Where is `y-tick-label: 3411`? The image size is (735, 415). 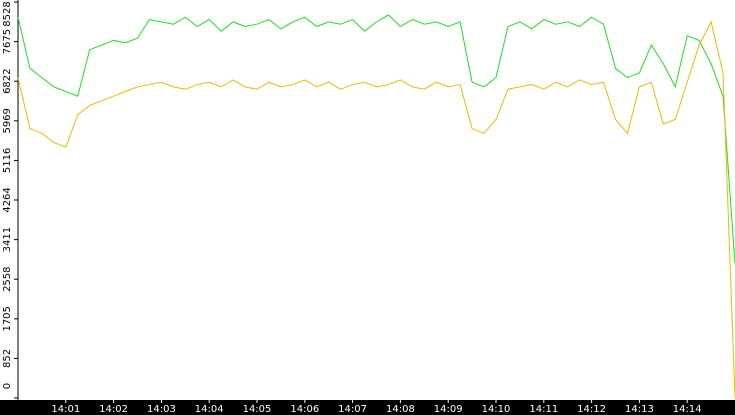
y-tick-label: 3411 is located at coordinates (7, 239).